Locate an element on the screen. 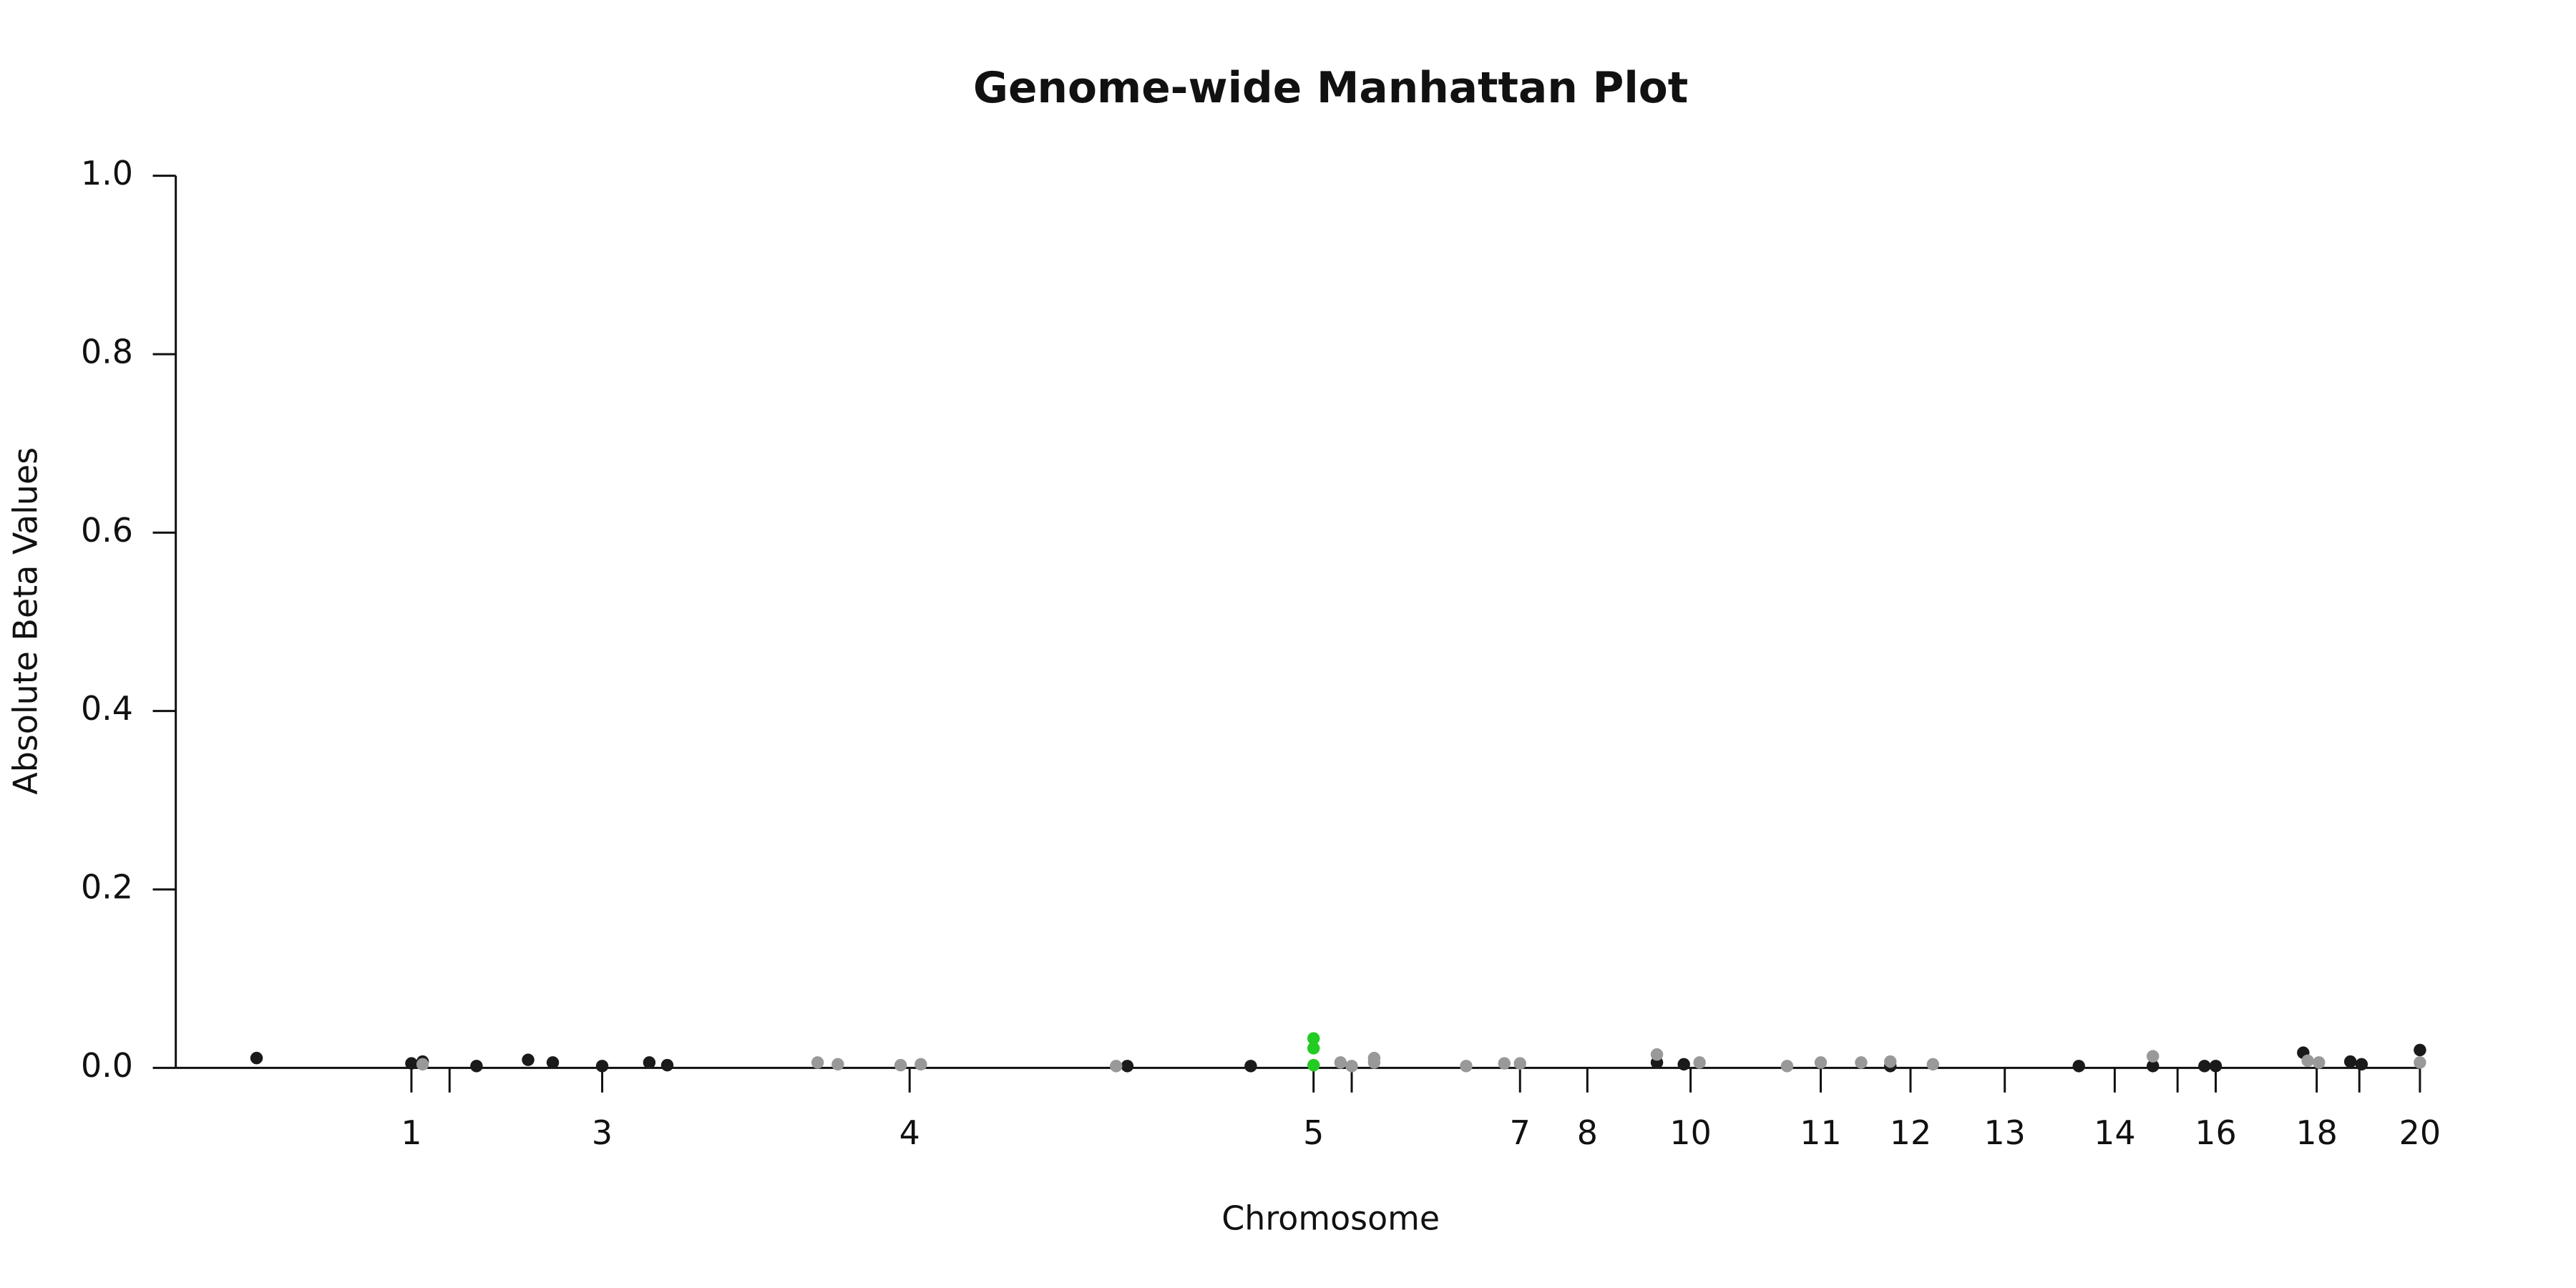 The height and width of the screenshot is (1288, 2576). x-tick-label: 7 is located at coordinates (1520, 1132).